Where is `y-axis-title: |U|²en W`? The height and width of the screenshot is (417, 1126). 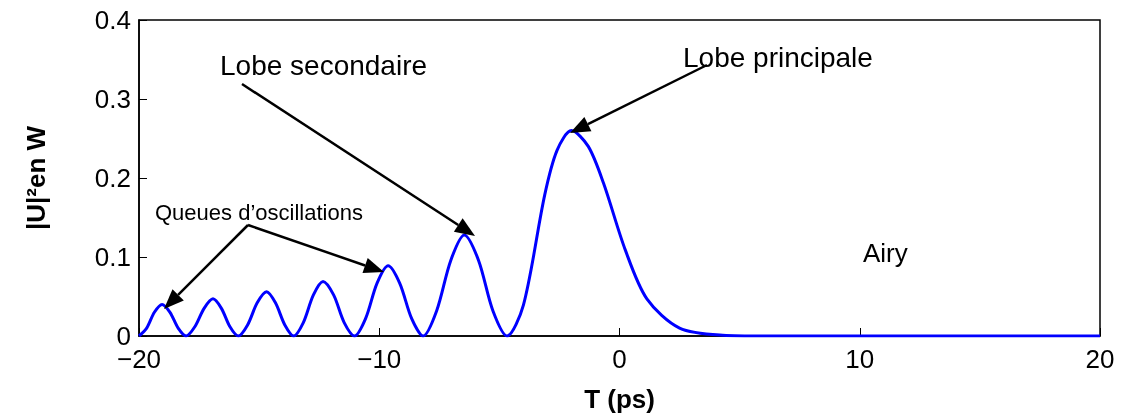 y-axis-title: |U|²en W is located at coordinates (36, 178).